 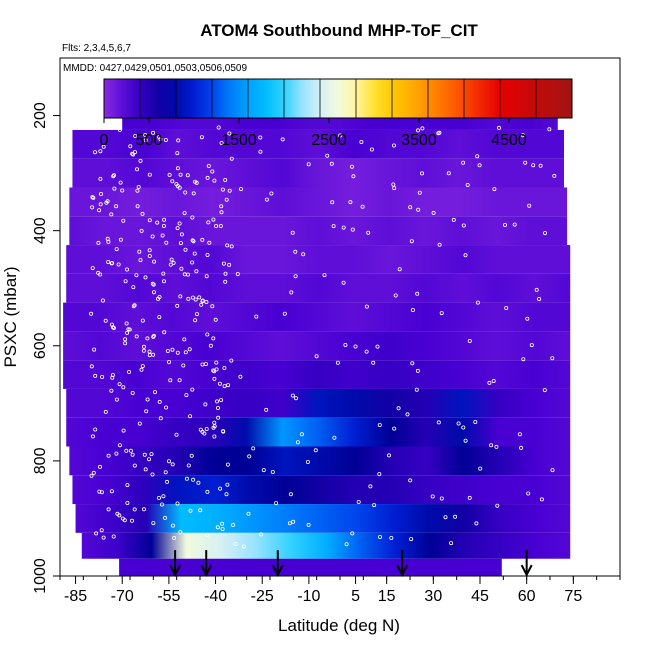 What do you see at coordinates (104, 140) in the screenshot?
I see `colorbar-tick-label: 0` at bounding box center [104, 140].